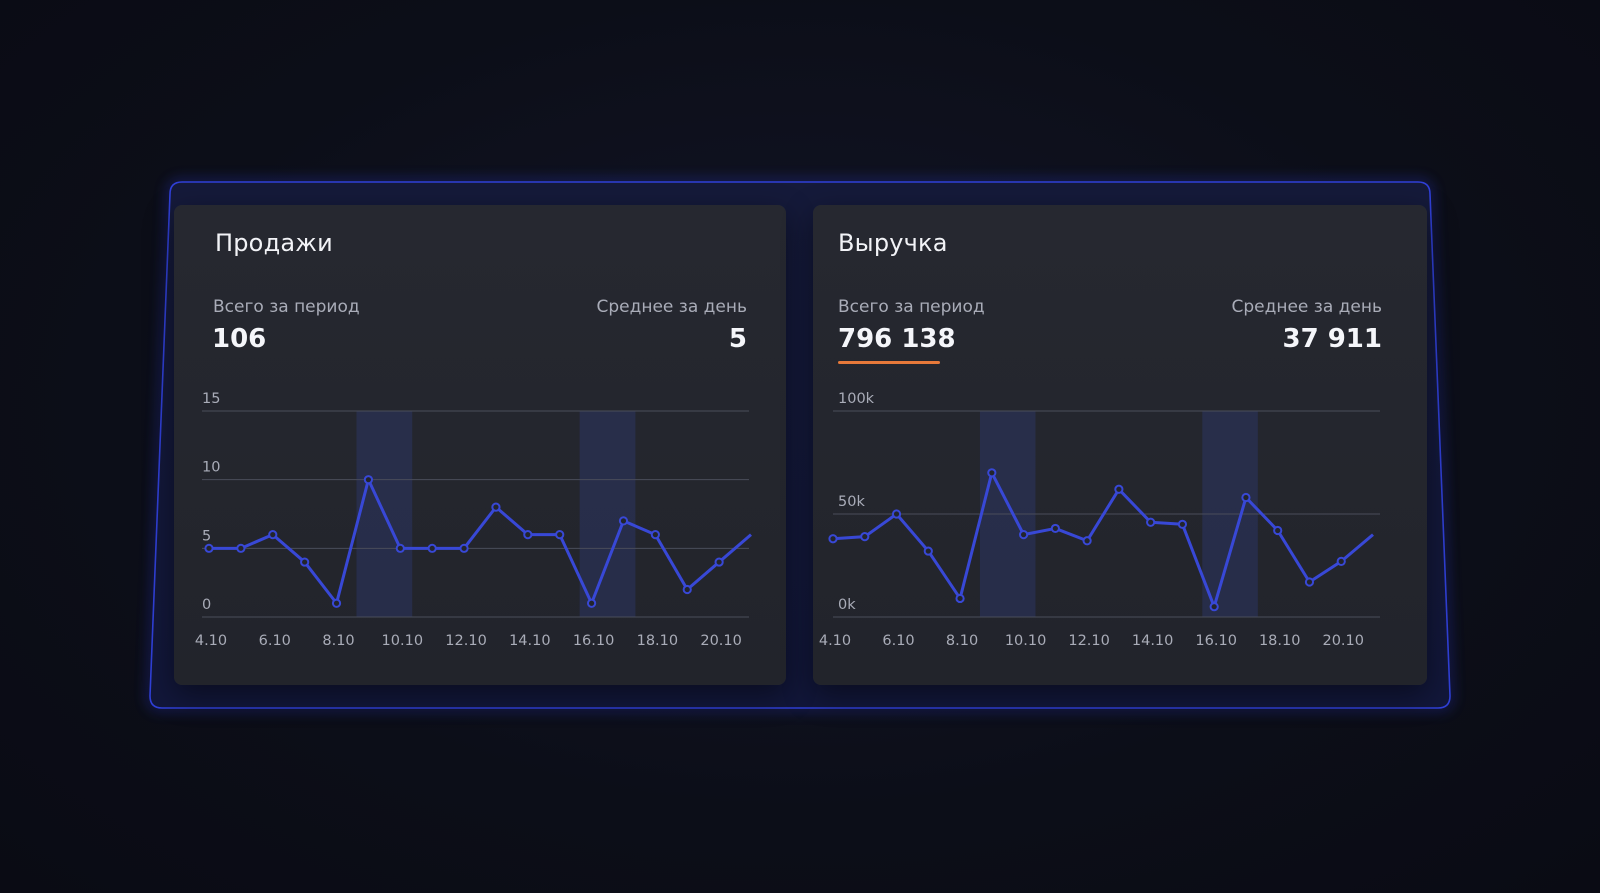  Describe the element at coordinates (889, 362) in the screenshot. I see `total-underline` at that location.